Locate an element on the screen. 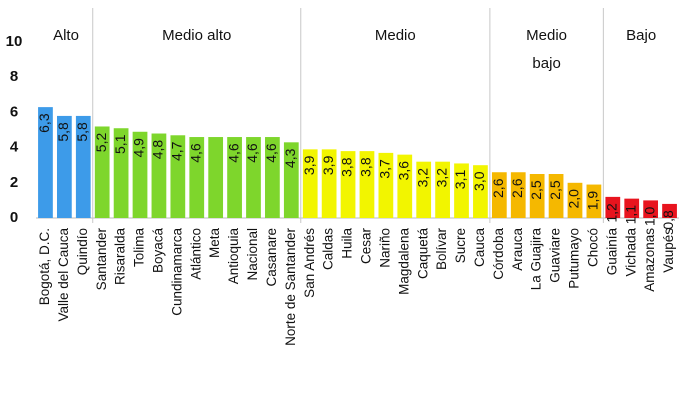  value-label: 6,3 is located at coordinates (44, 123).